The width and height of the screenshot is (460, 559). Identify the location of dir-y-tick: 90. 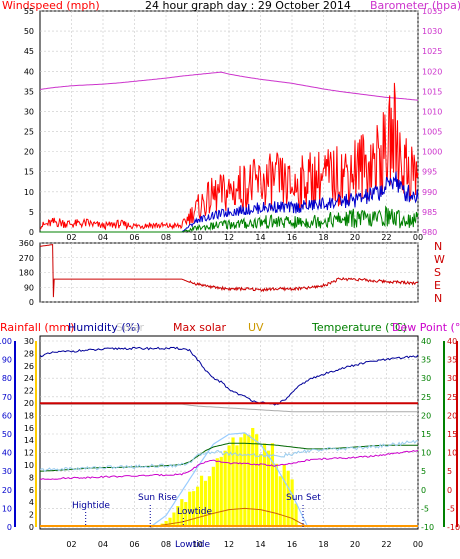
(29, 287).